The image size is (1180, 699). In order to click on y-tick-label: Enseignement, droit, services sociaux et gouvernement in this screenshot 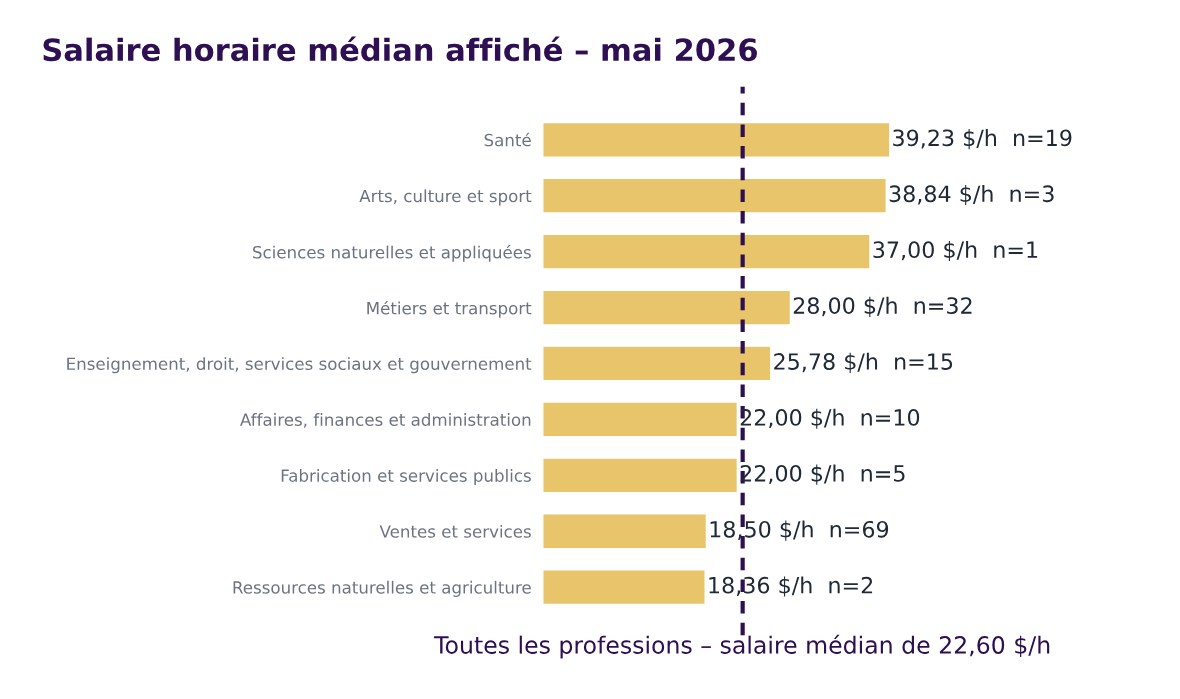, I will do `click(299, 365)`.